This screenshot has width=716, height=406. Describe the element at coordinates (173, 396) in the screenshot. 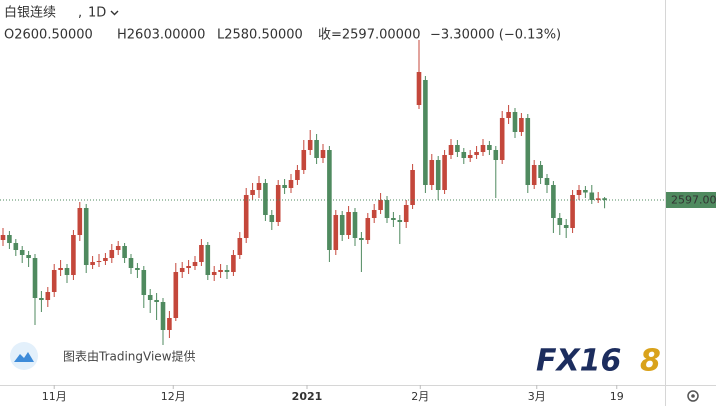

I see `x-tick-label: 12月` at that location.